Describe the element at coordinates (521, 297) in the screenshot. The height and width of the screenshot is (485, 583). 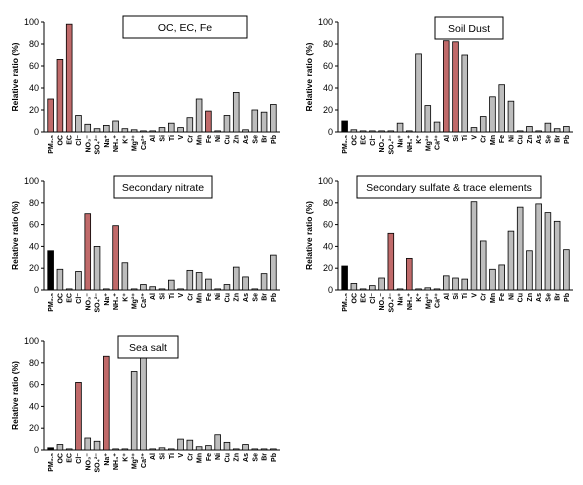
I see `x-tick-label: Cu` at that location.